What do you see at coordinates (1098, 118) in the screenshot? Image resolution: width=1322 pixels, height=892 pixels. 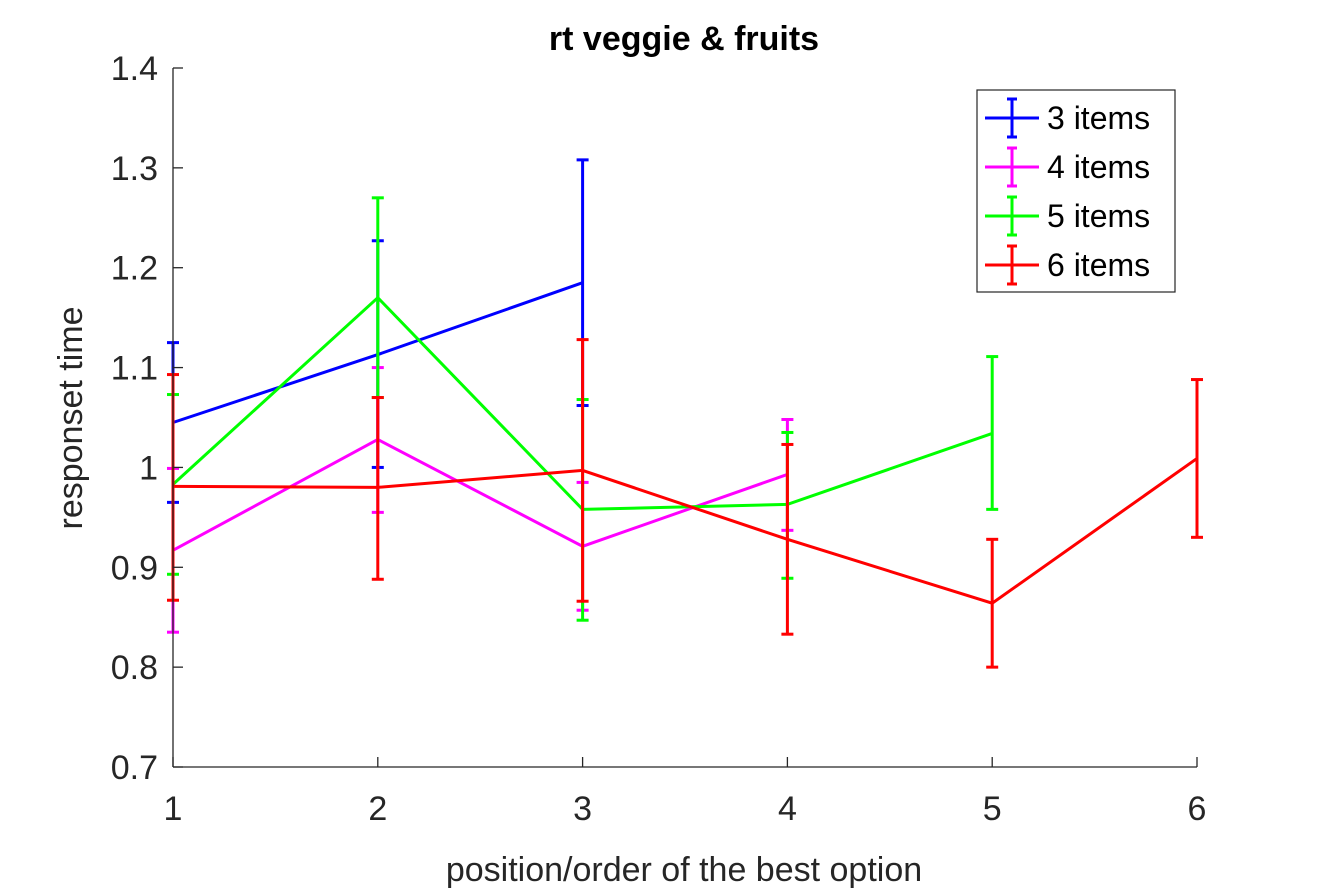 I see `legend-label: 3 items` at bounding box center [1098, 118].